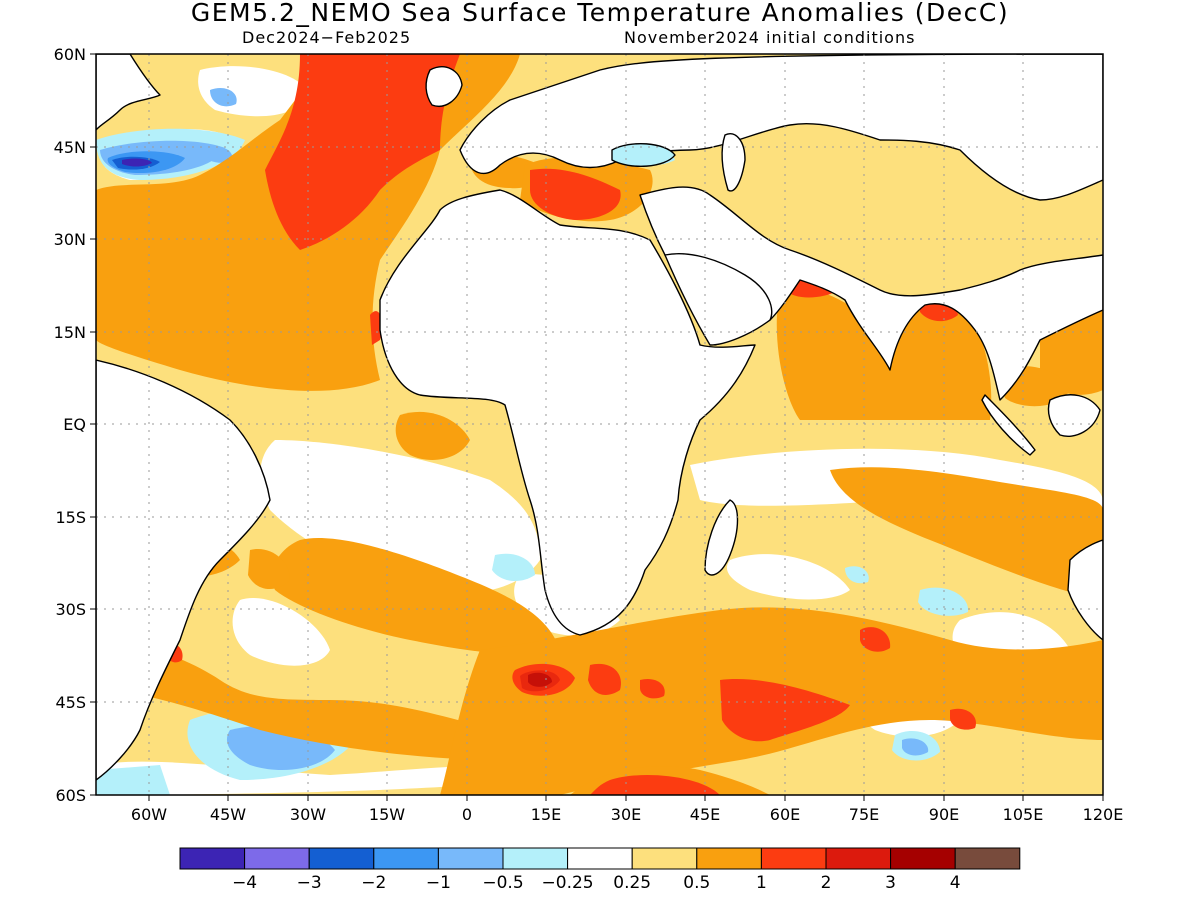 Image resolution: width=1200 pixels, height=900 pixels. I want to click on colorbar-label: −4, so click(244, 883).